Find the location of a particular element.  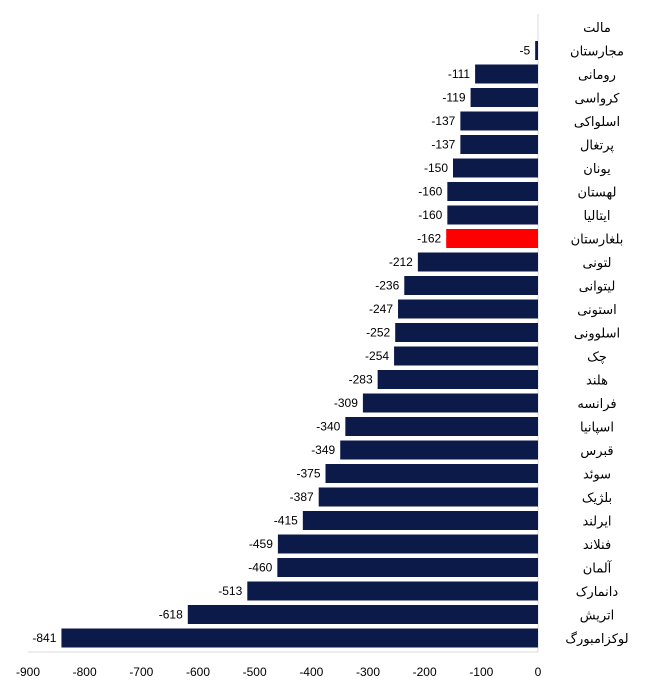

x-tick-label: -300 is located at coordinates (368, 672).